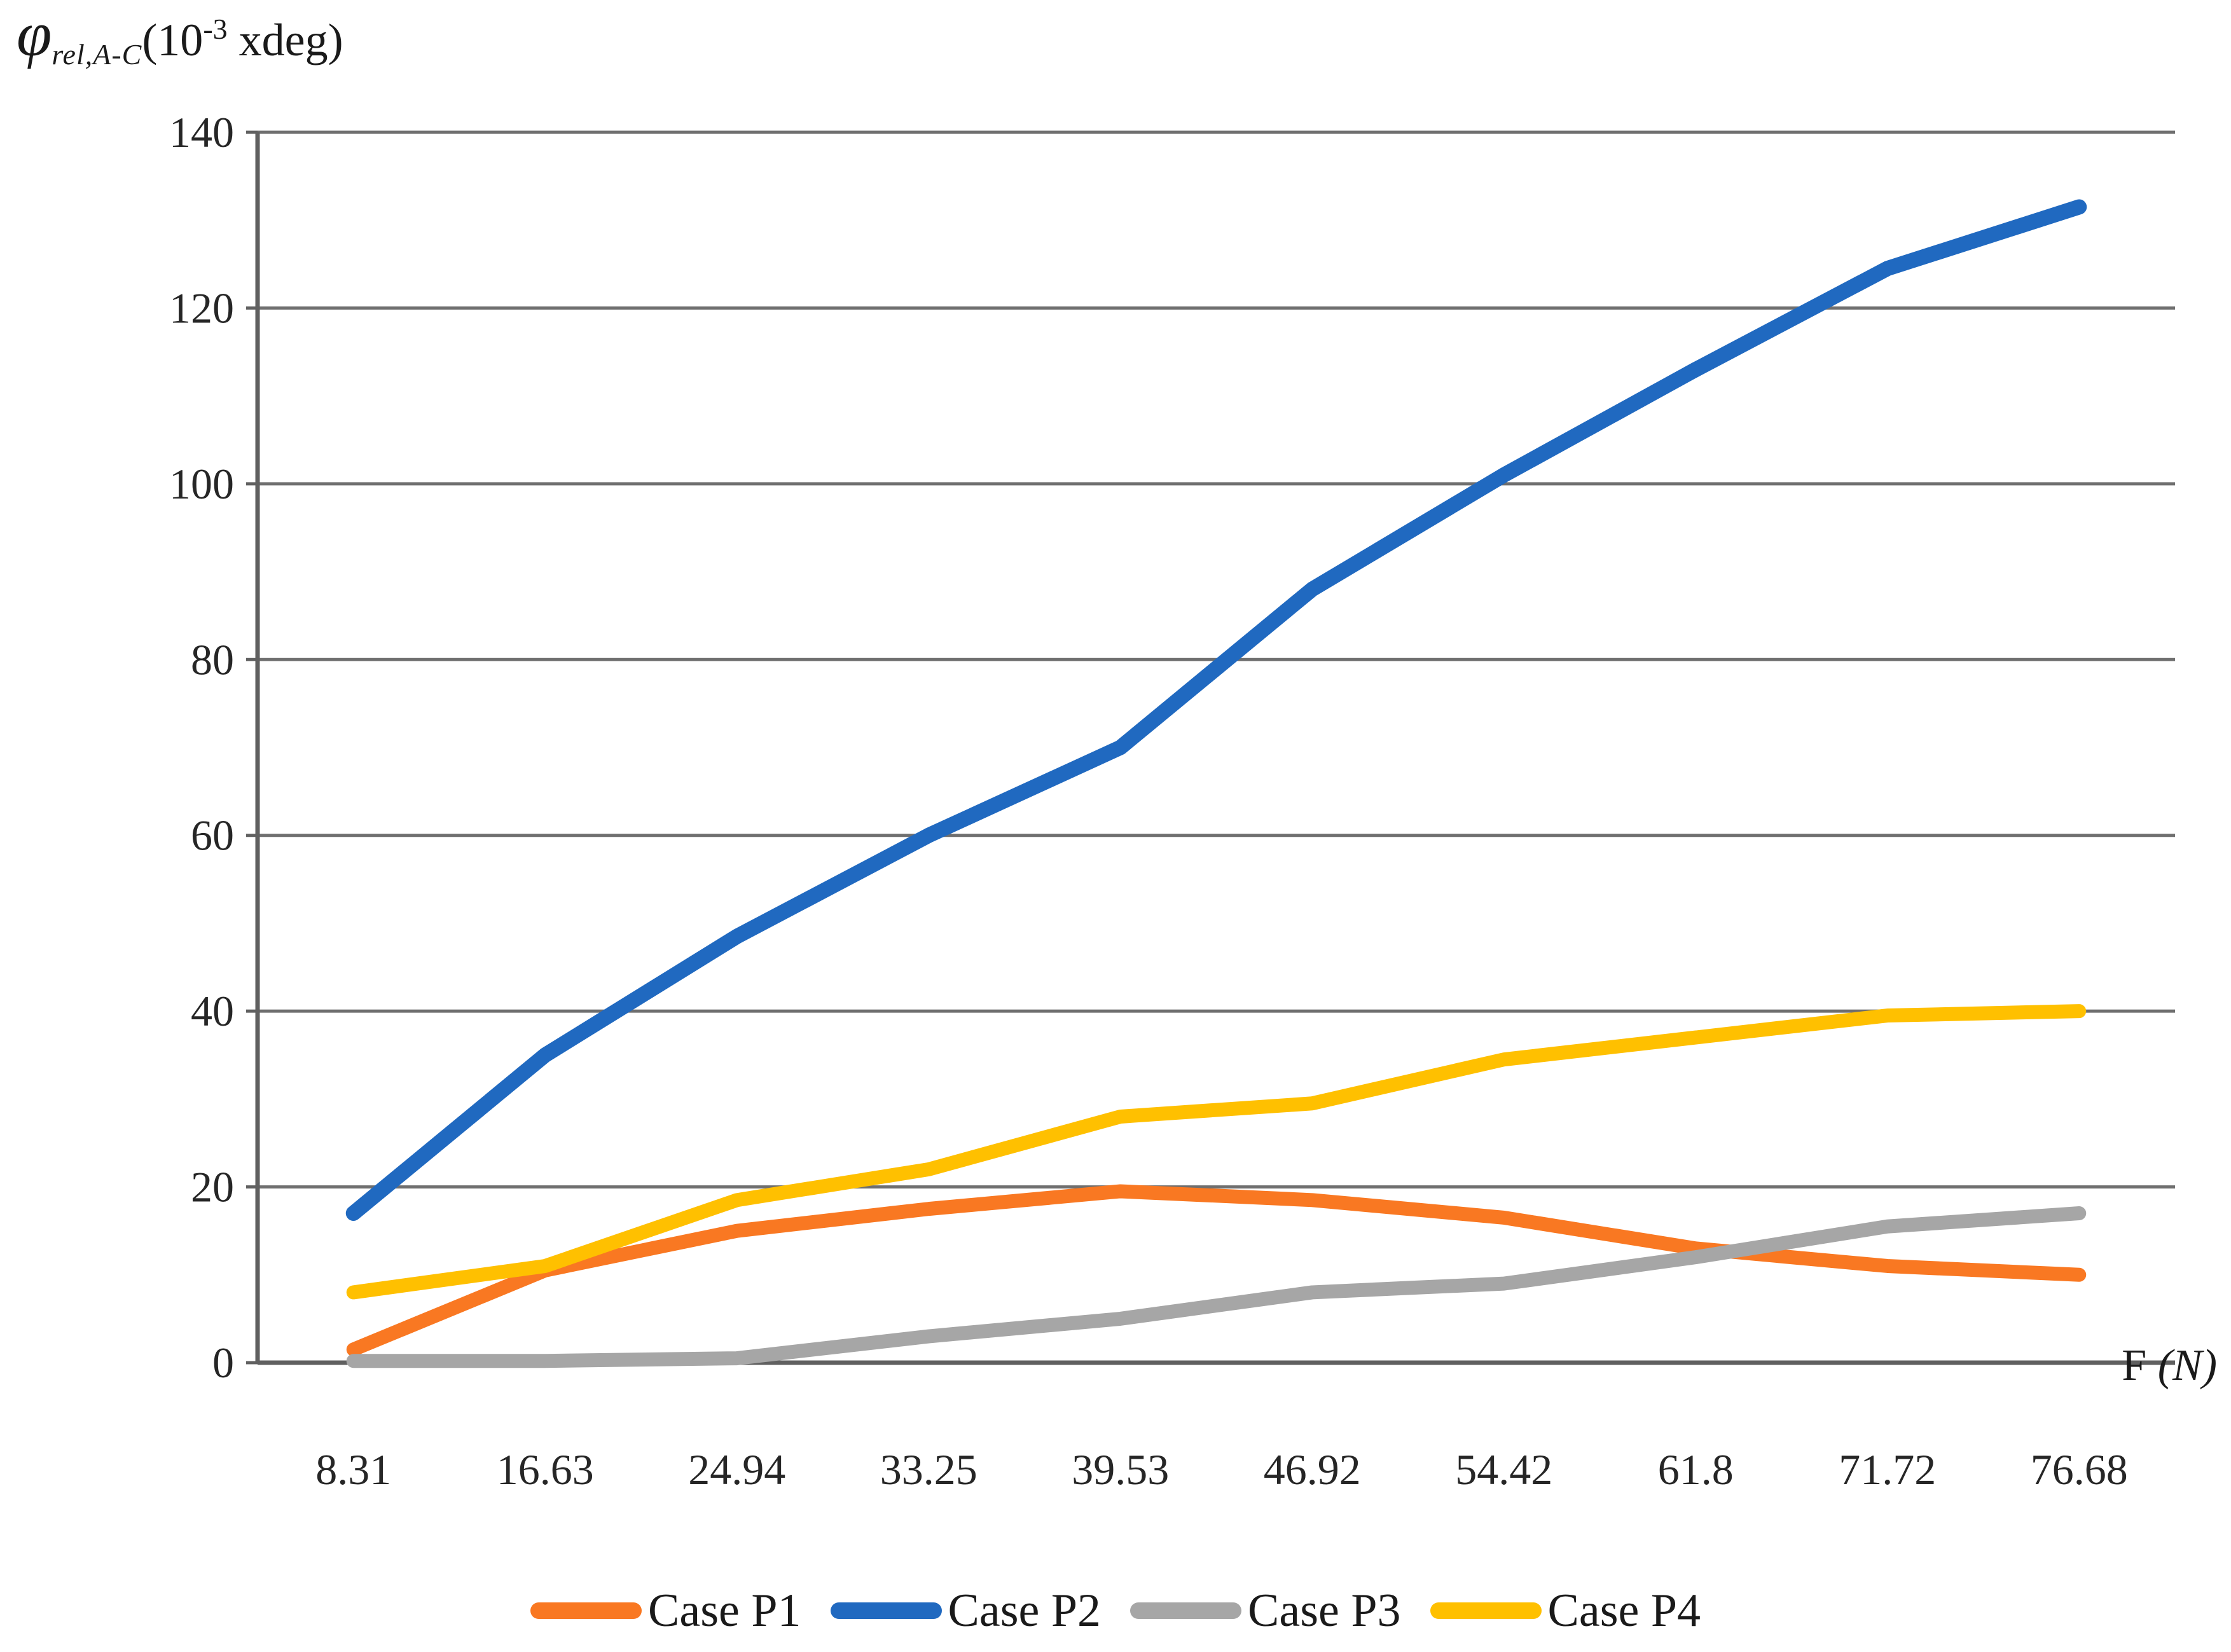 This screenshot has height=1652, width=2231. Describe the element at coordinates (173, 40) in the screenshot. I see `title-unit-open: (10` at that location.